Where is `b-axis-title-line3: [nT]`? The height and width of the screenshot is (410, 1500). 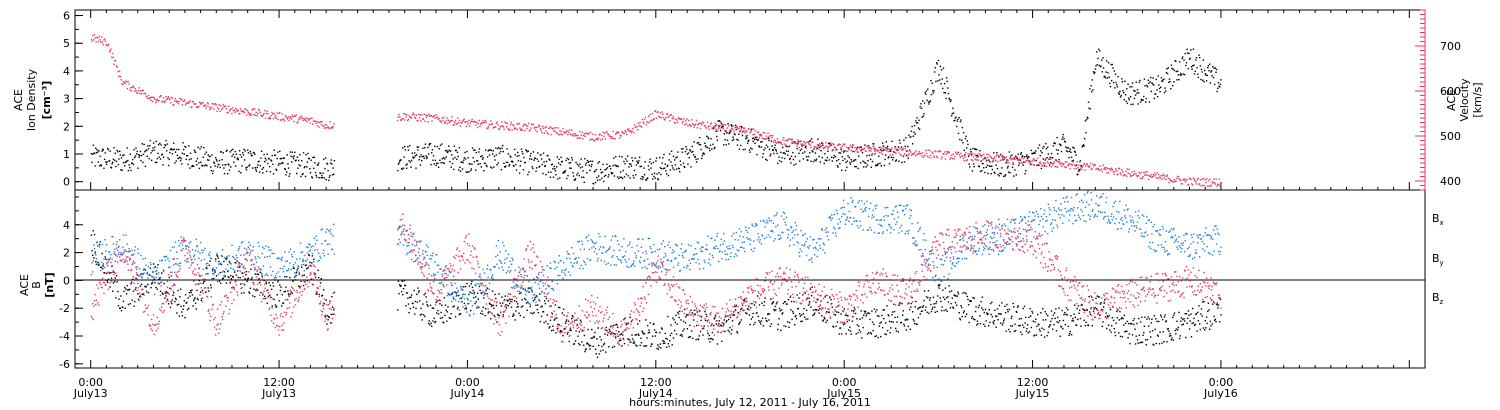 b-axis-title-line3: [nT] is located at coordinates (49, 284).